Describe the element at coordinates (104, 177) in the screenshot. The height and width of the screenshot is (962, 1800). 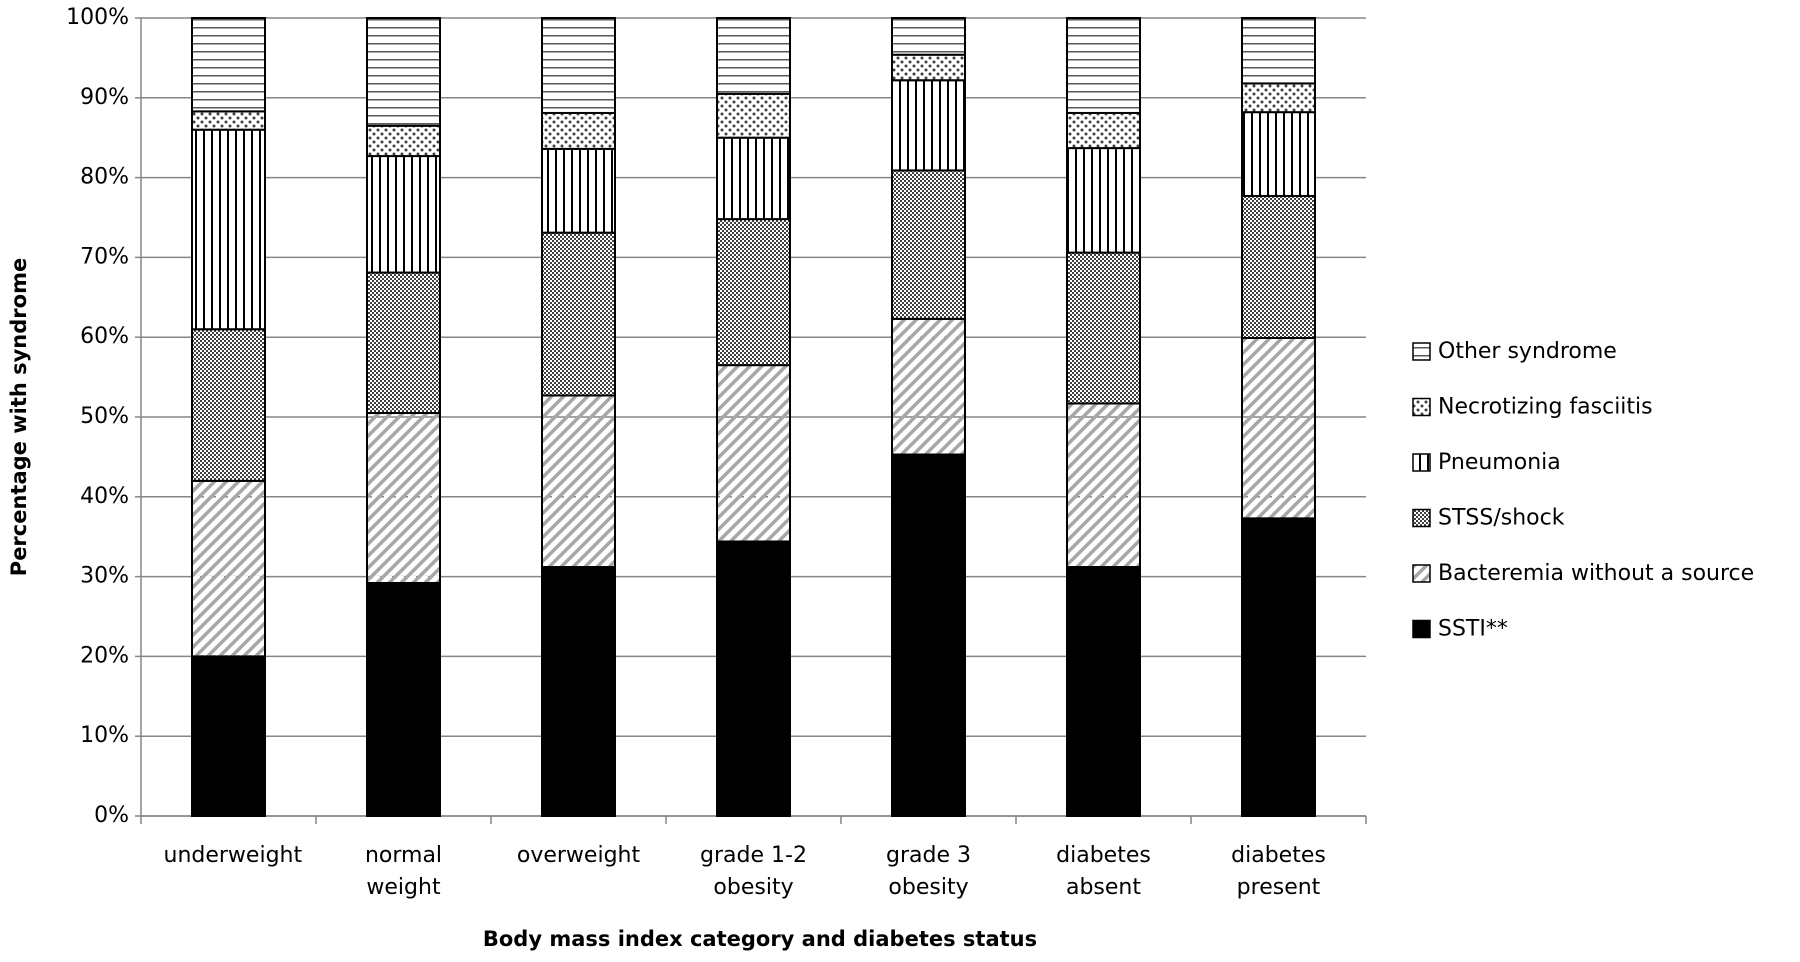
I see `y-tick-label: 80%` at that location.